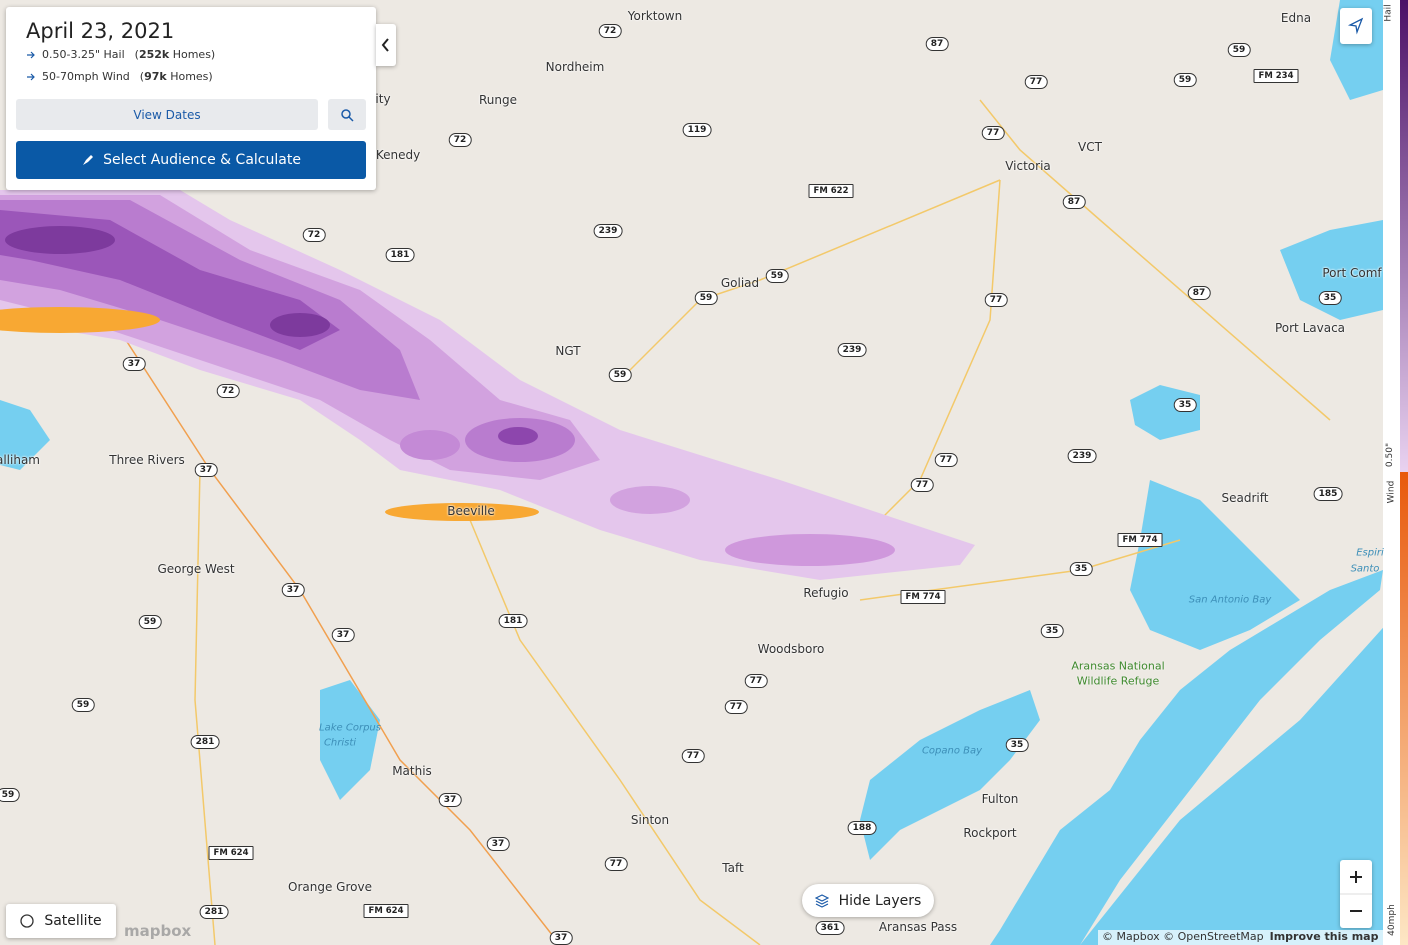  Describe the element at coordinates (650, 820) in the screenshot. I see `map-label: Sinton` at that location.